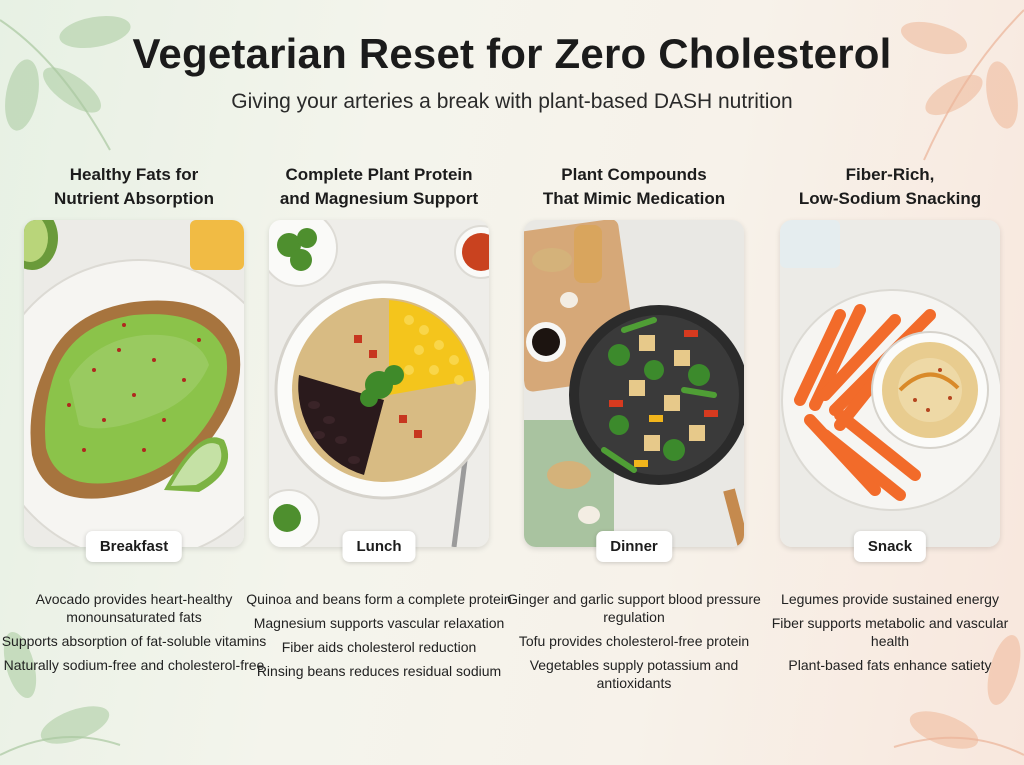 The image size is (1024, 765). I want to click on column-heading-breakfast: Healthy Fats for Nutrient Absorption, so click(134, 187).